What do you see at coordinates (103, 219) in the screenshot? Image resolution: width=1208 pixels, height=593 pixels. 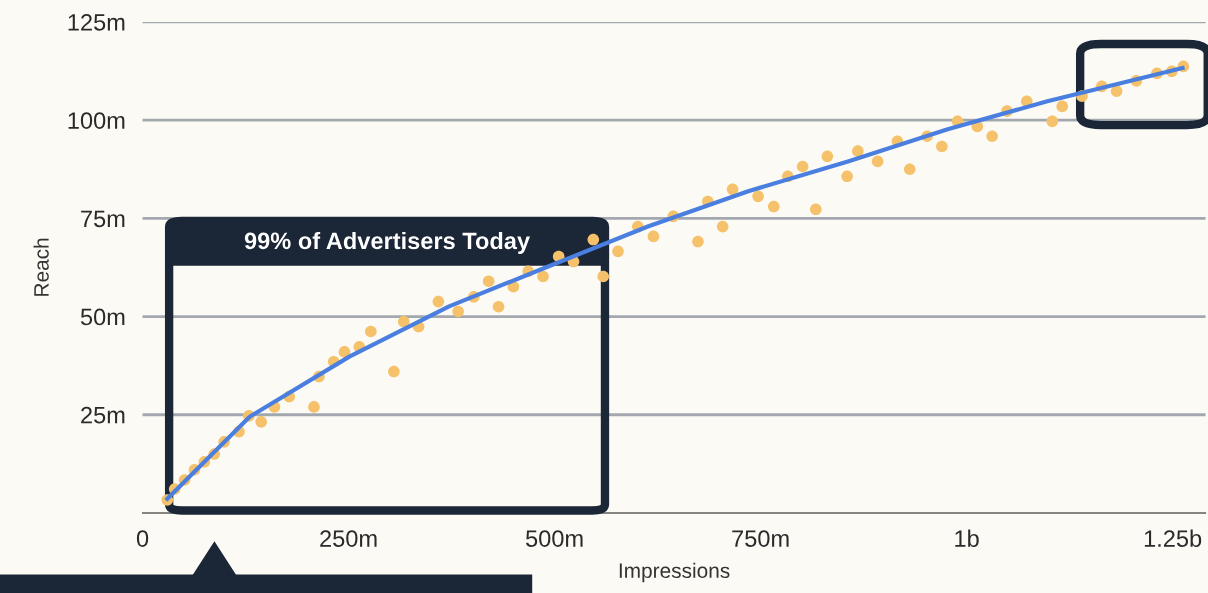 I see `y-tick-label: 75m` at bounding box center [103, 219].